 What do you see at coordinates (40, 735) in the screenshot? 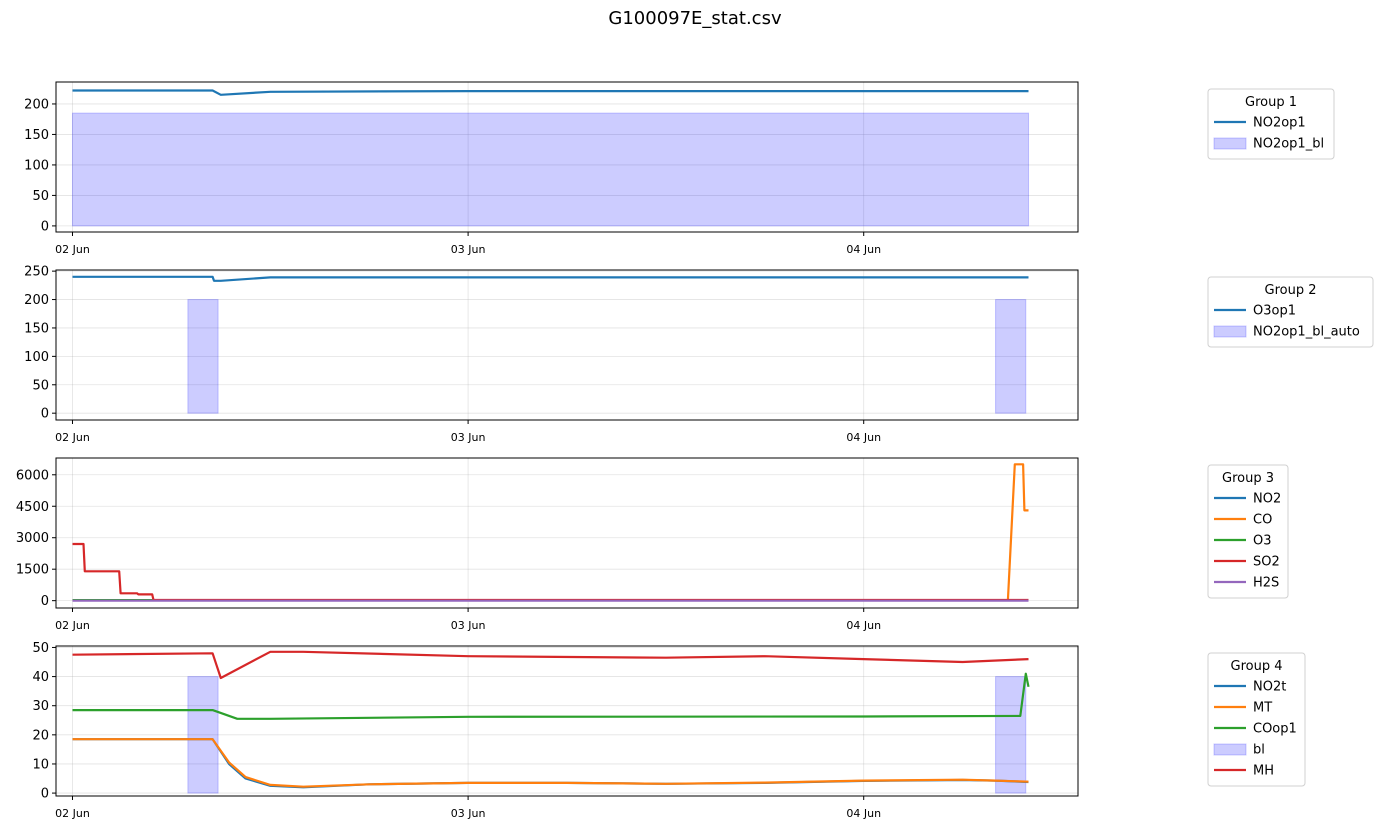
I see `y-tick-label: 20` at bounding box center [40, 735].